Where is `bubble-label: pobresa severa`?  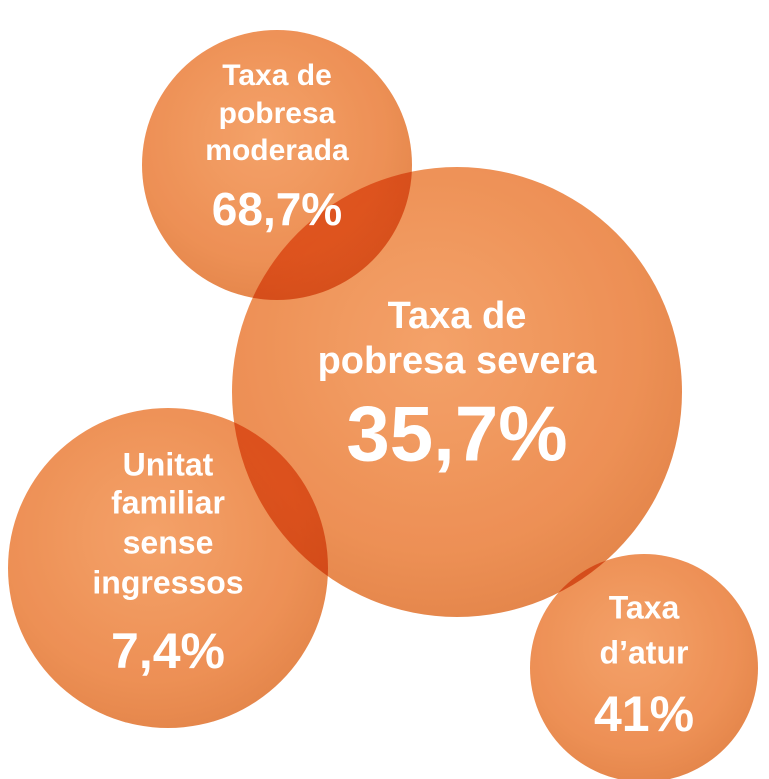
bubble-label: pobresa severa is located at coordinates (458, 361).